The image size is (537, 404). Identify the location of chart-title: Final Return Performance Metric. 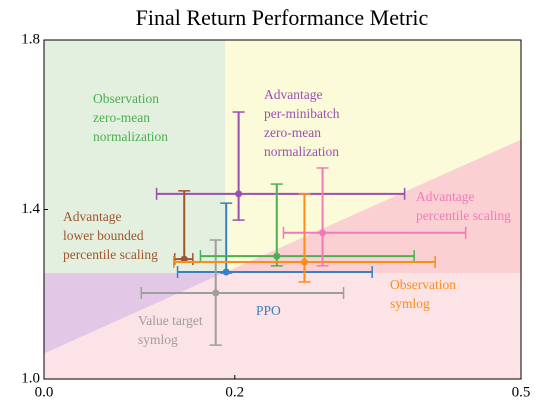
(282, 17).